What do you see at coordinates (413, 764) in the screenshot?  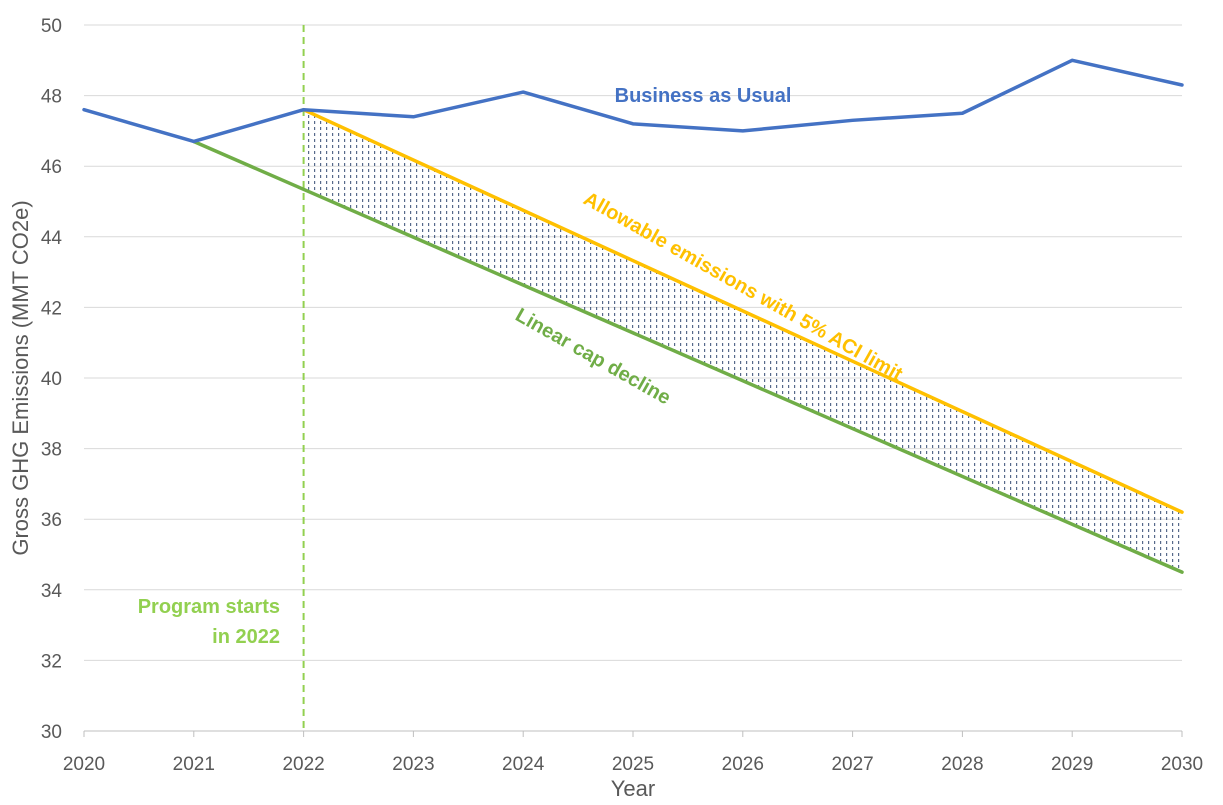 I see `x-tick-label-2023: 2023` at bounding box center [413, 764].